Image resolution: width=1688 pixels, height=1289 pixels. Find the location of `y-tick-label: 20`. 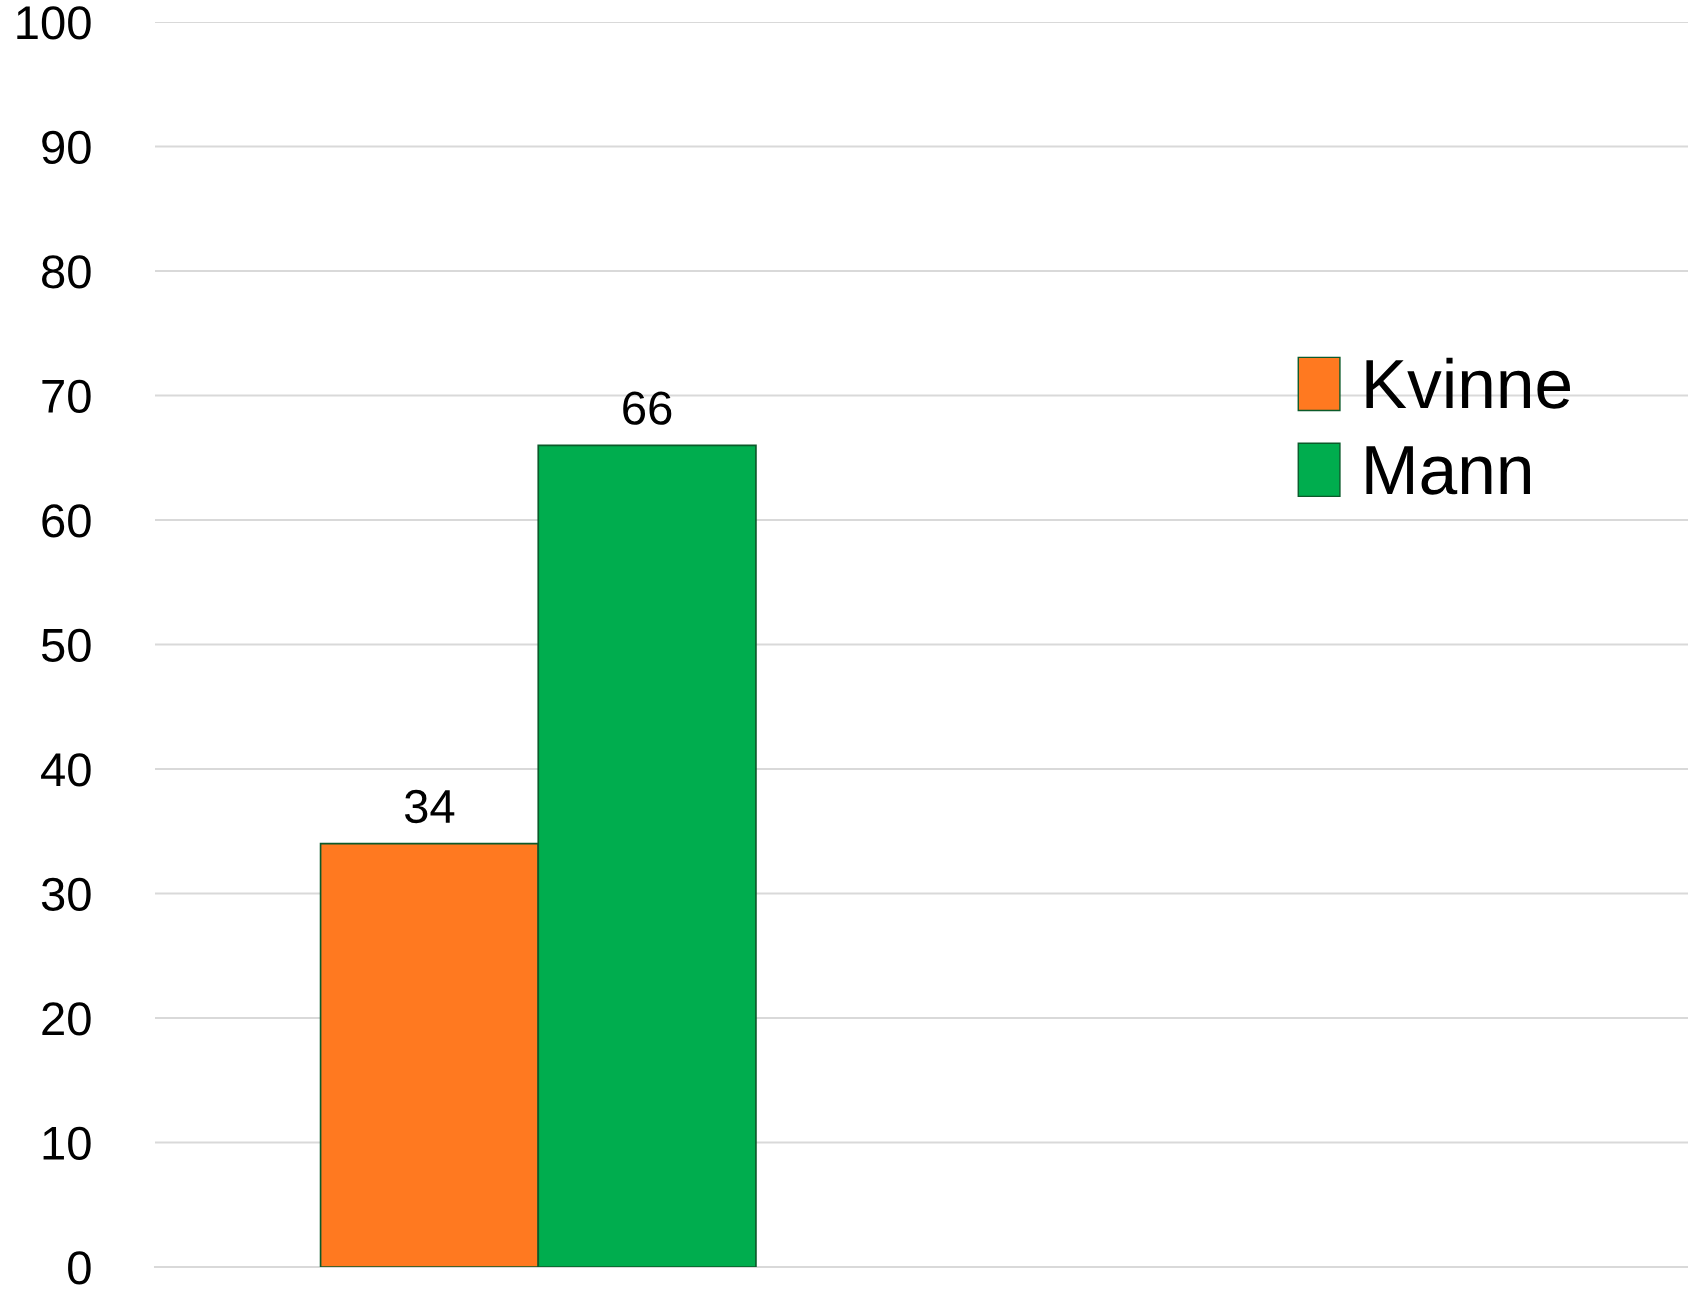

y-tick-label: 20 is located at coordinates (66, 1019).